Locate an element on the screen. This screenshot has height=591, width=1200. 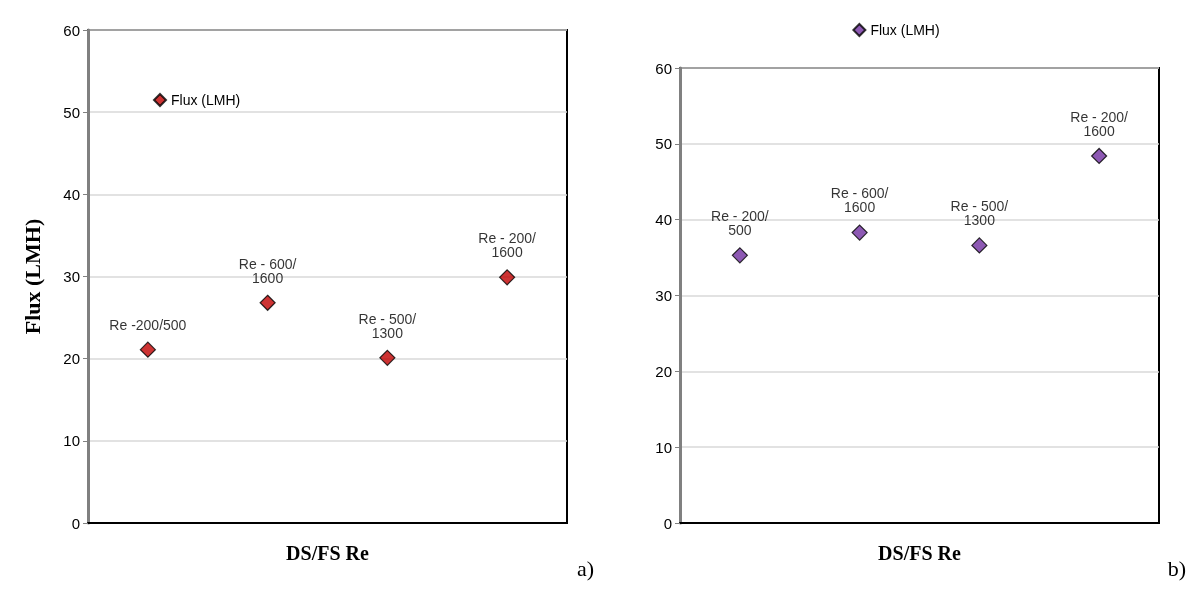
text: b) is located at coordinates (1176, 568).